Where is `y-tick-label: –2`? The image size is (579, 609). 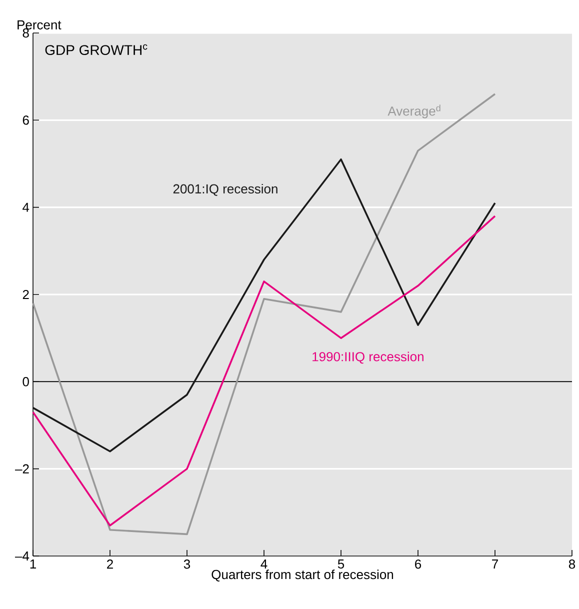 y-tick-label: –2 is located at coordinates (22, 469).